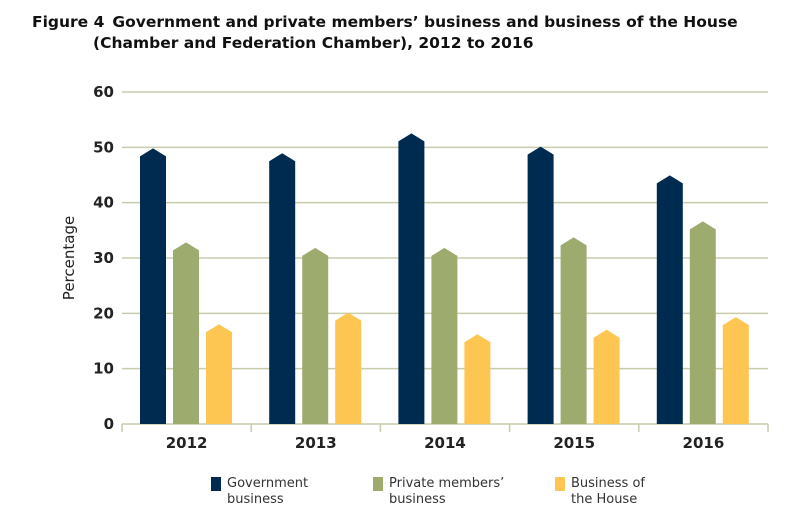 The width and height of the screenshot is (798, 519). I want to click on legend-item-1: Private members’ business, so click(438, 492).